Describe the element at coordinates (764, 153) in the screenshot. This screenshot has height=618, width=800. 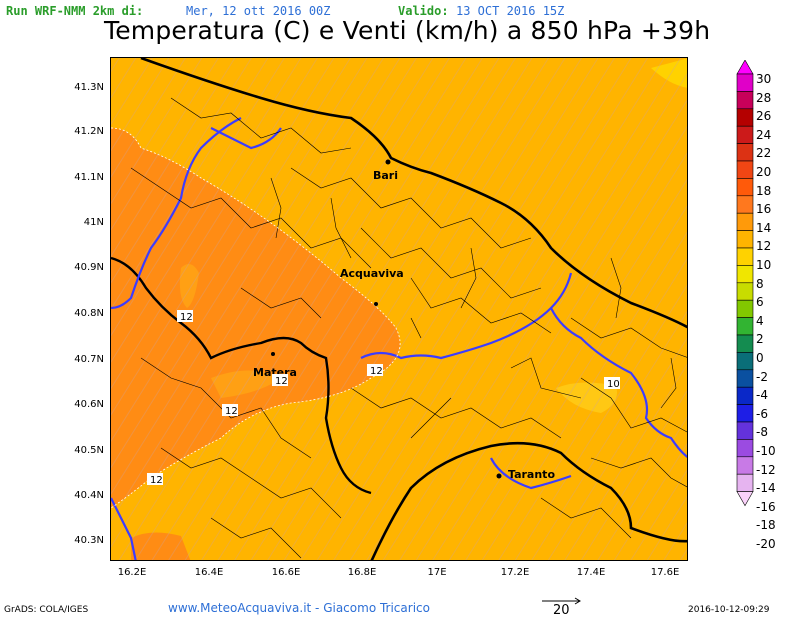
I see `legend-value: 22` at that location.